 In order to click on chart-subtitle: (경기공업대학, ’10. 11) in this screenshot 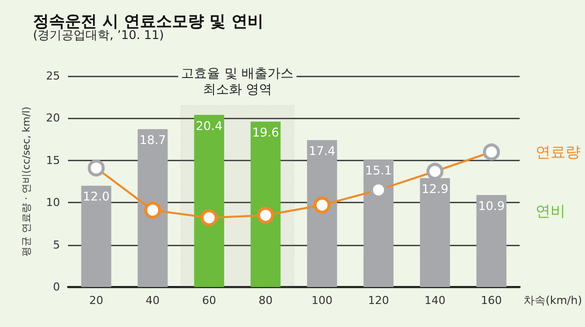, I will do `click(98, 35)`.